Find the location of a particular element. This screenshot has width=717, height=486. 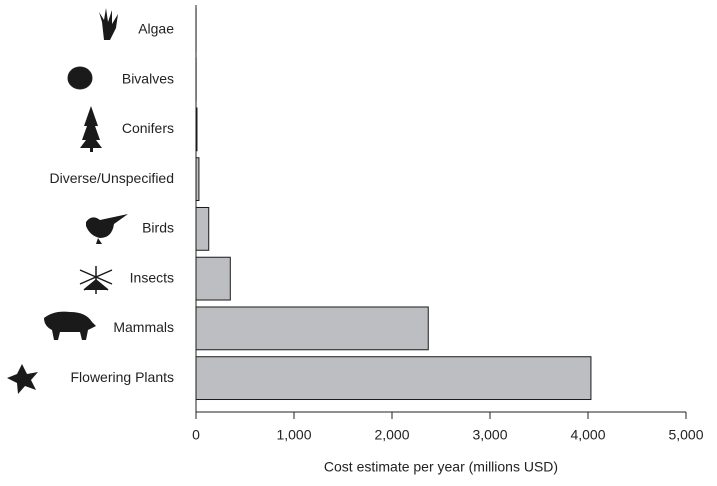

y-tick-label: Insects is located at coordinates (152, 277).